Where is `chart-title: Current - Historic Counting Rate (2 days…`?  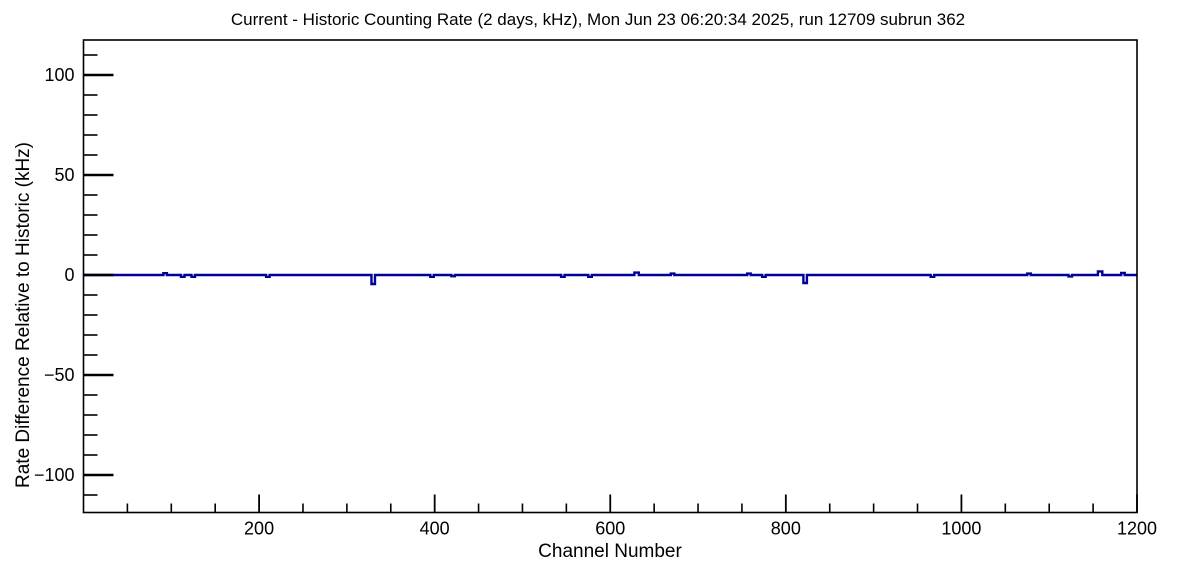
chart-title: Current - Historic Counting Rate (2 days… is located at coordinates (598, 19).